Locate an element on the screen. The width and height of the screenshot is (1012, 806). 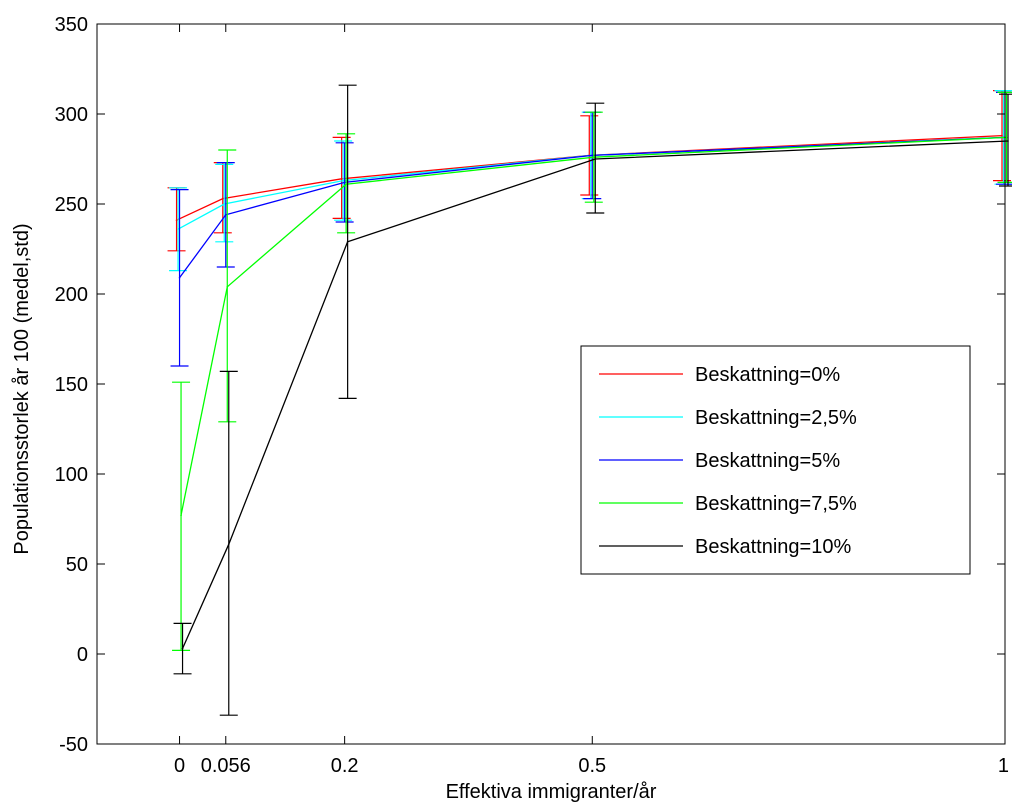
y-tick-label: -50 is located at coordinates (73, 745).